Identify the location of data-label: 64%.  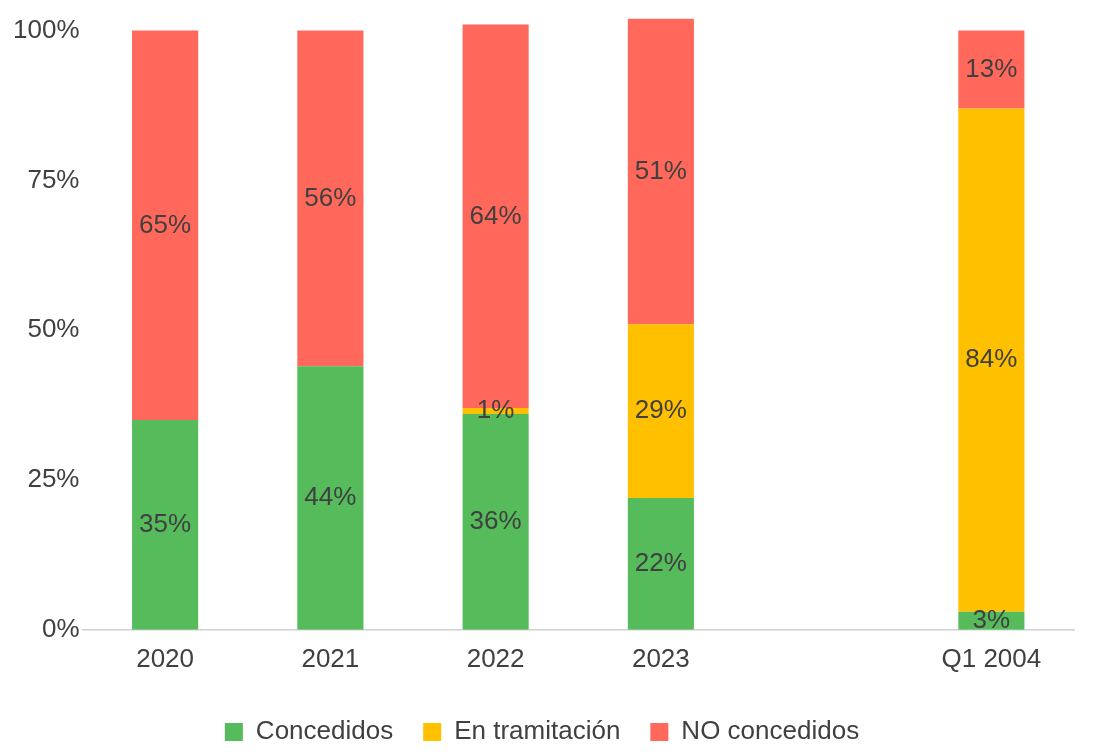
(495, 214).